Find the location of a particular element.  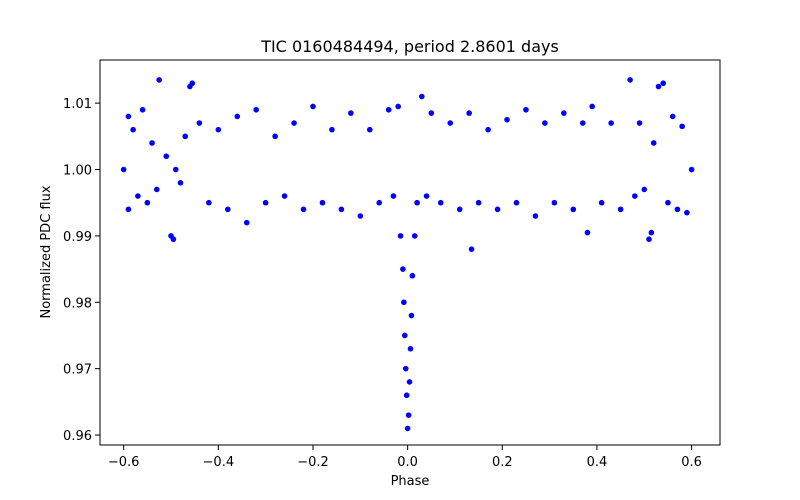

y-tick-label: 0.96 is located at coordinates (77, 436).